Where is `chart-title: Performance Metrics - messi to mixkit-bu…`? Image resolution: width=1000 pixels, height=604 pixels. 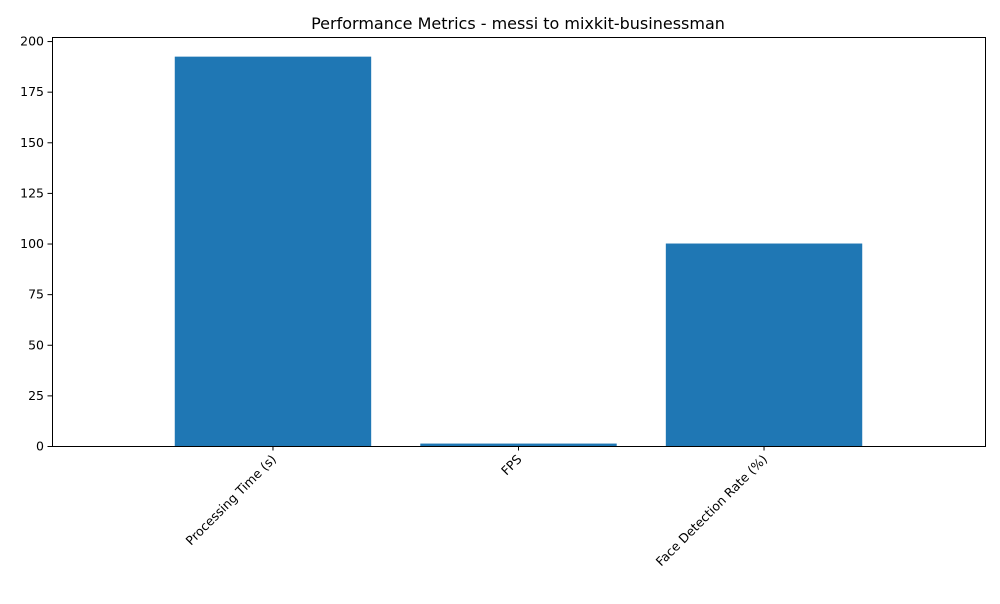 chart-title: Performance Metrics - messi to mixkit-bu… is located at coordinates (518, 23).